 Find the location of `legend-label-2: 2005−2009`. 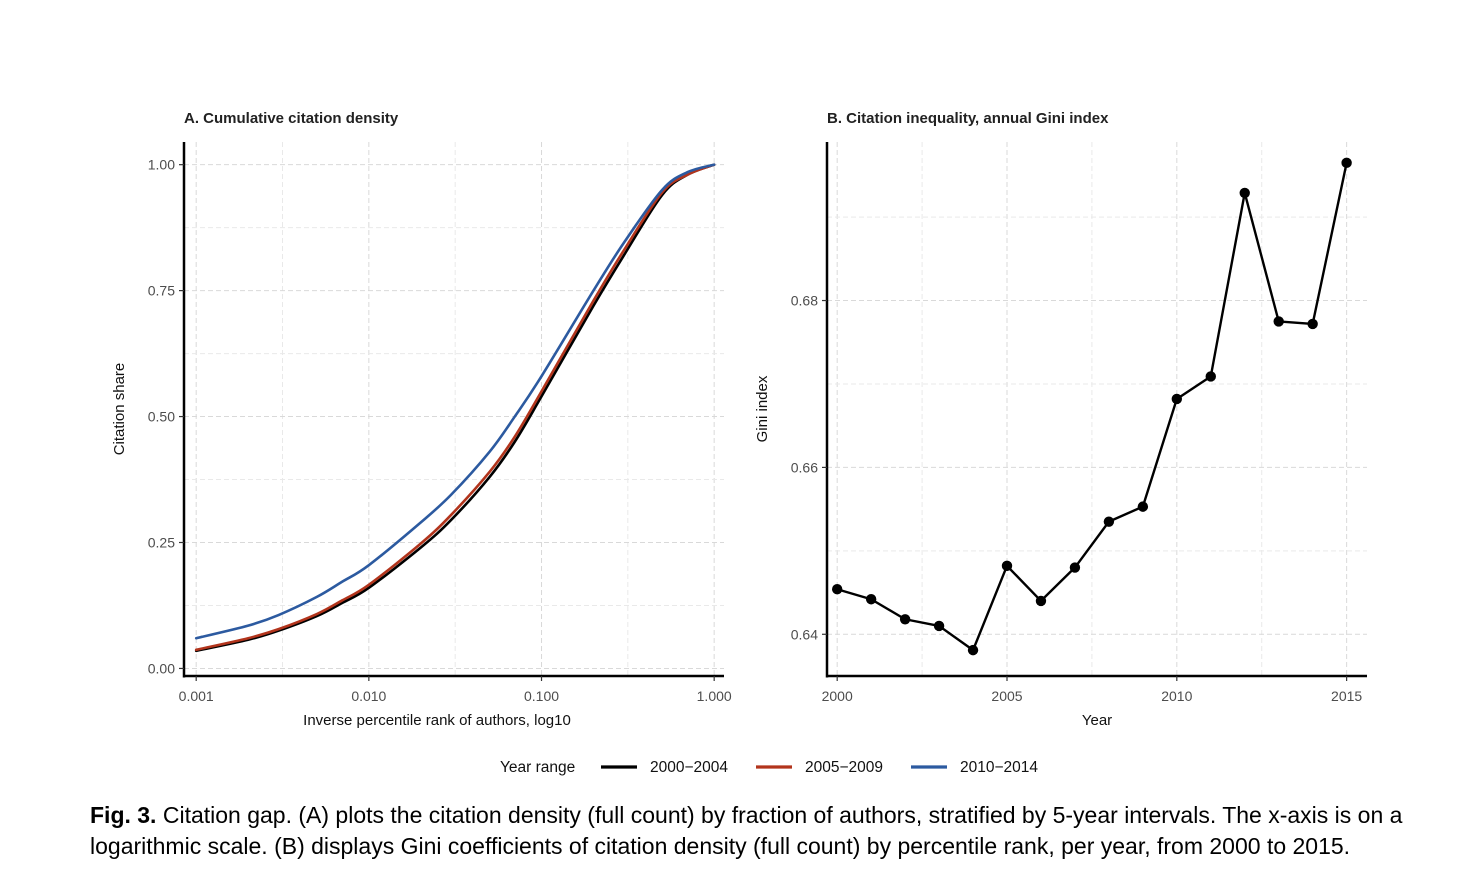

legend-label-2: 2005−2009 is located at coordinates (844, 767).